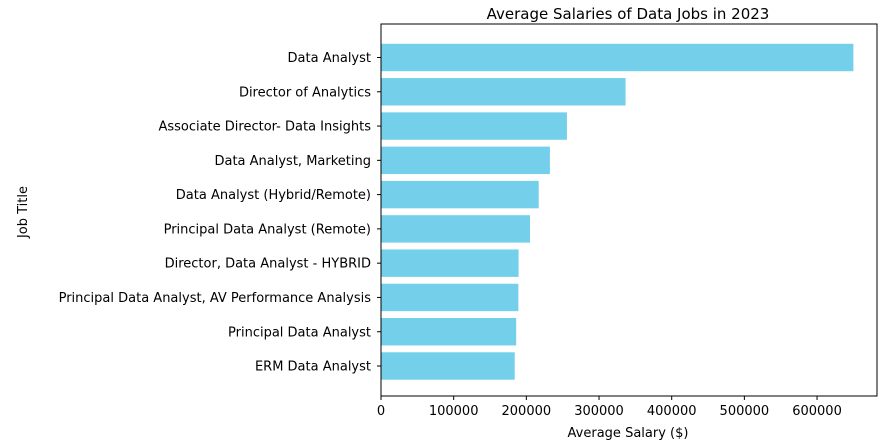  I want to click on x-axis-ticks: 0 100000 200000 300000 400000 500000 600000, so click(609, 407).